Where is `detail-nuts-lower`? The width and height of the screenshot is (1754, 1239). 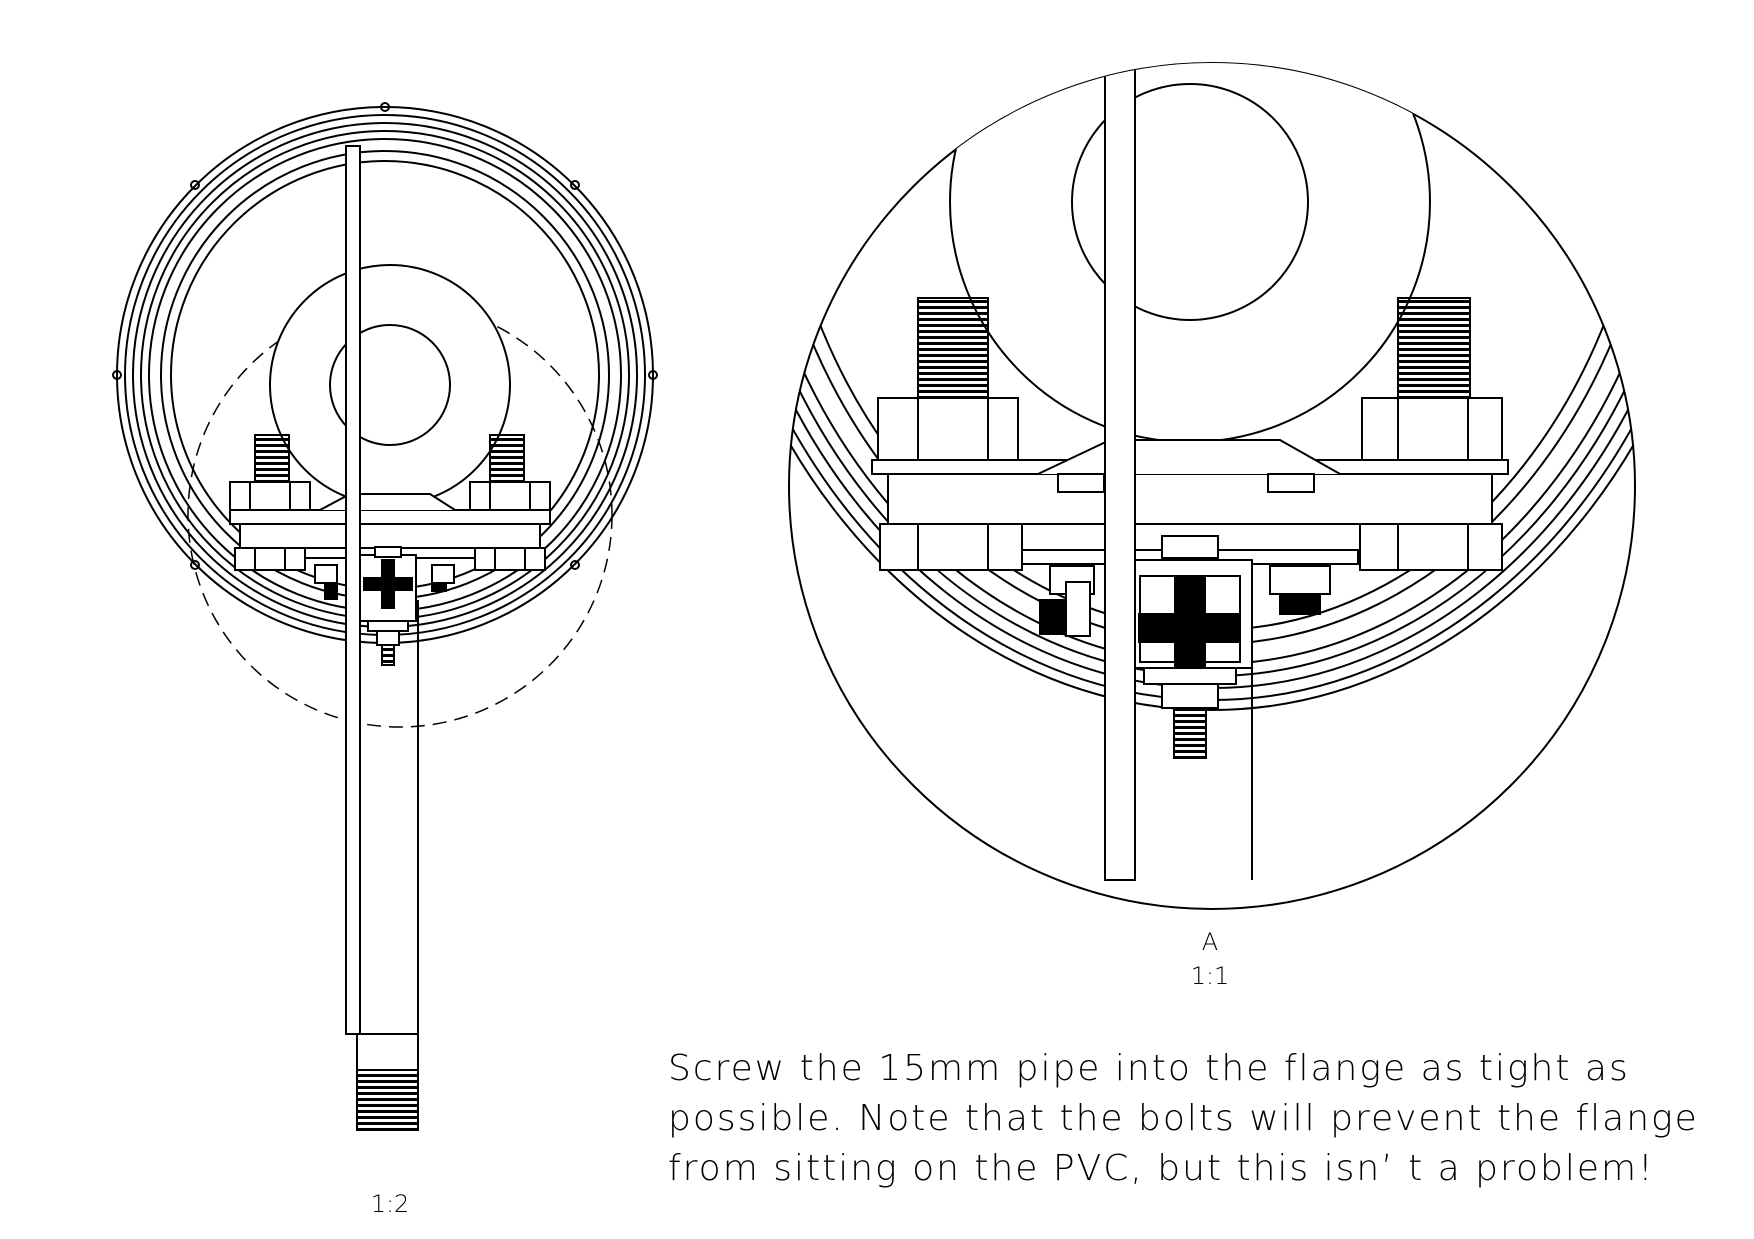
detail-nuts-lower is located at coordinates (1191, 547).